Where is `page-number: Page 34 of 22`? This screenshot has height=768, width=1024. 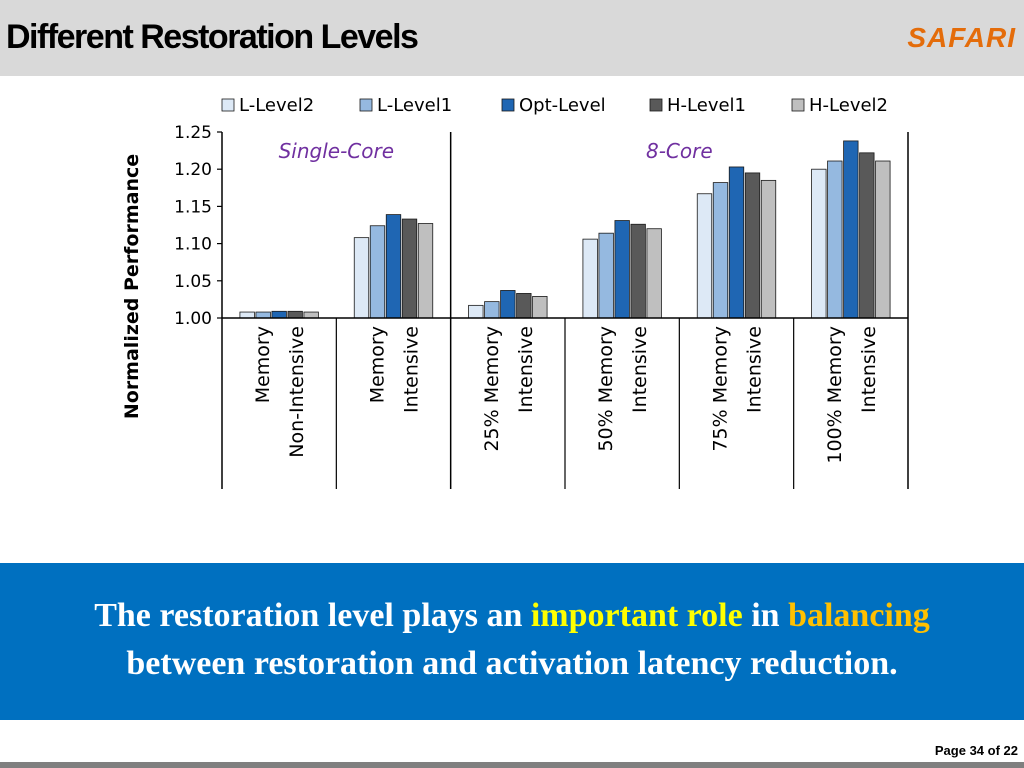
page-number: Page 34 of 22 is located at coordinates (976, 750).